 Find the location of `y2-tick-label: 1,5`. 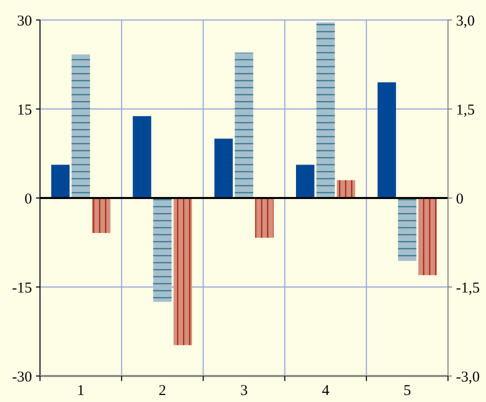

y2-tick-label: 1,5 is located at coordinates (465, 110).